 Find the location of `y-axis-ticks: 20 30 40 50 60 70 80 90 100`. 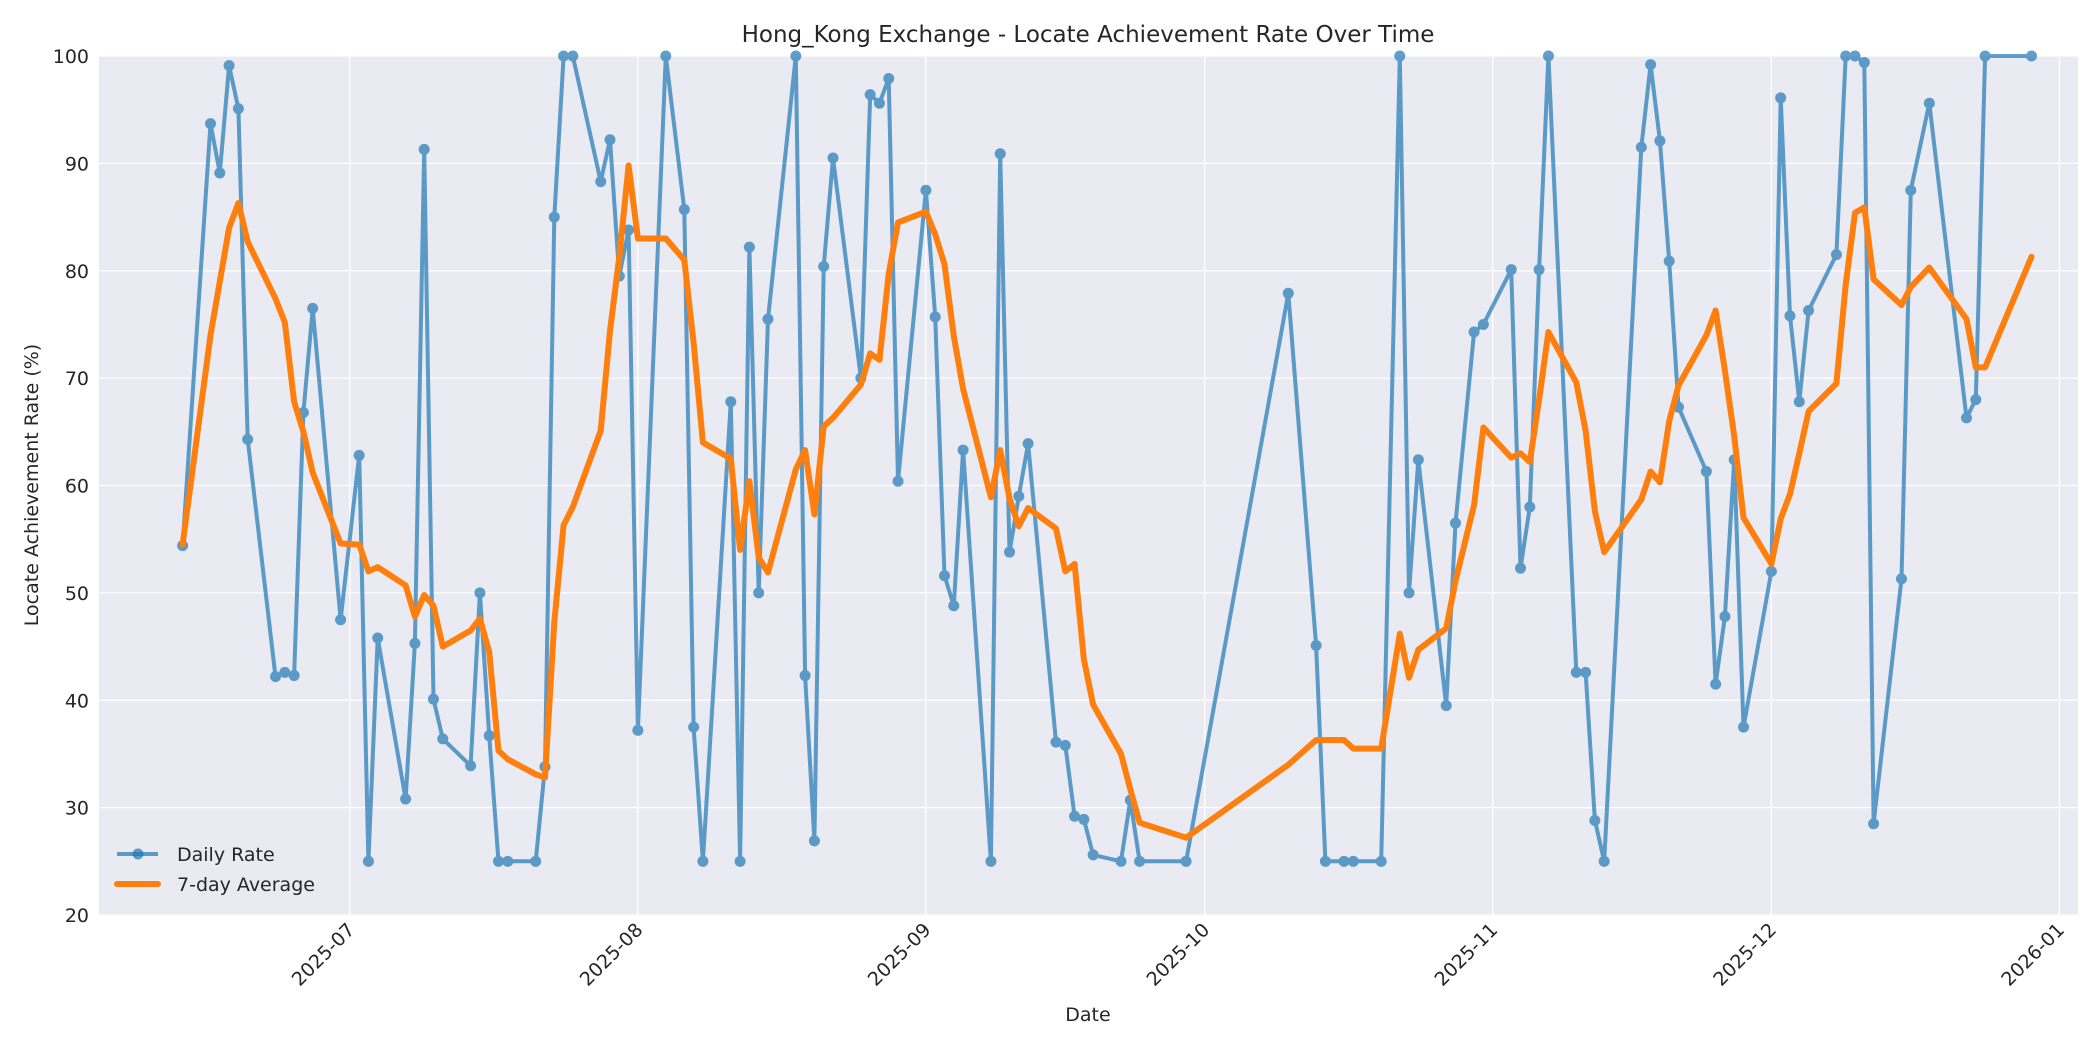

y-axis-ticks: 20 30 40 50 60 70 80 90 100 is located at coordinates (71, 486).